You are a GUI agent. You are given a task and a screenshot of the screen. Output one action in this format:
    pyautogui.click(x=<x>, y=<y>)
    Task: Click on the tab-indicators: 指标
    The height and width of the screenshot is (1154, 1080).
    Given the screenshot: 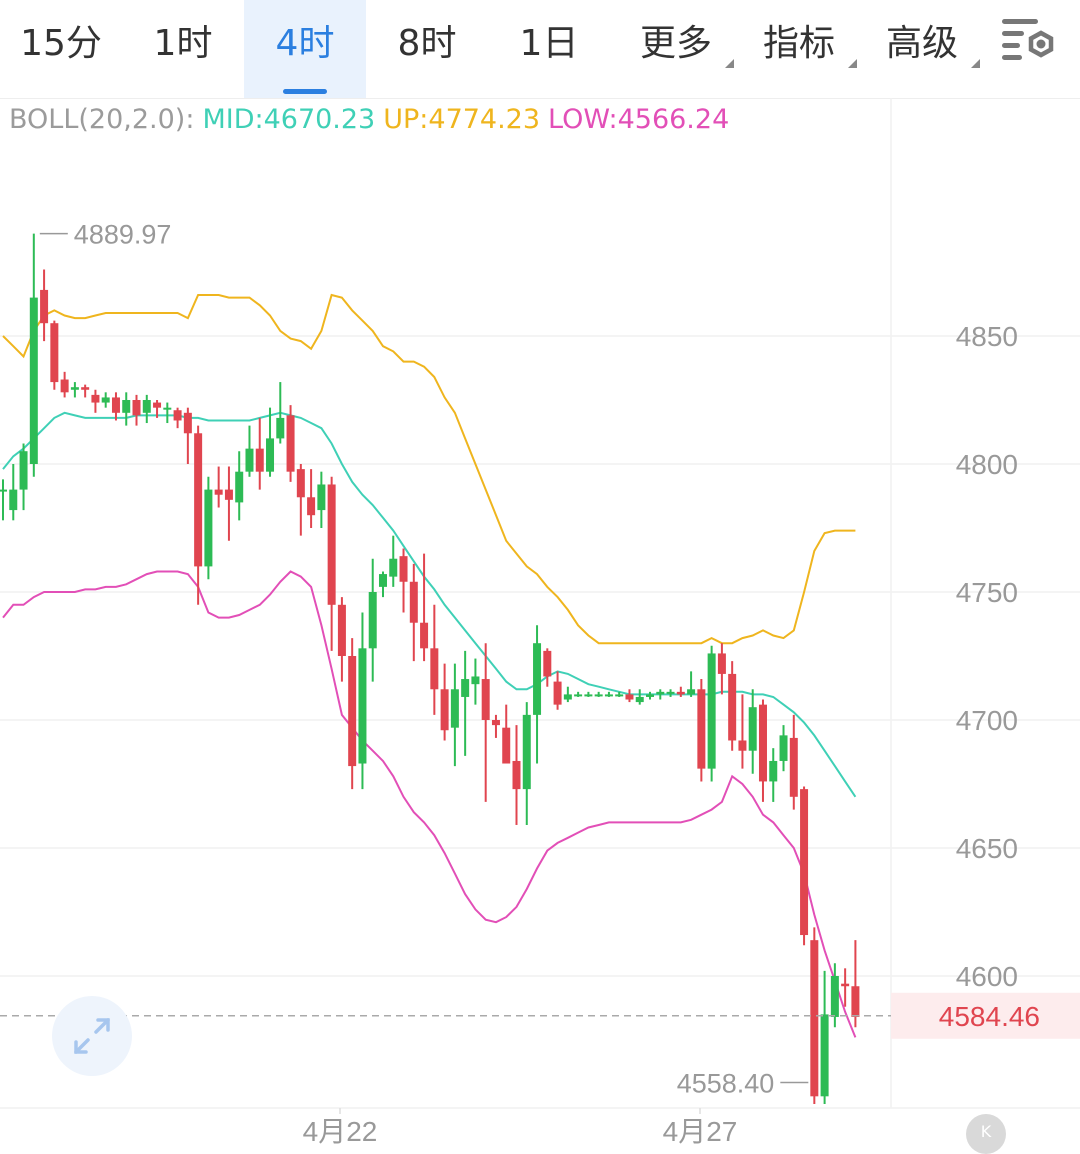 What is the action you would take?
    pyautogui.click(x=802, y=49)
    